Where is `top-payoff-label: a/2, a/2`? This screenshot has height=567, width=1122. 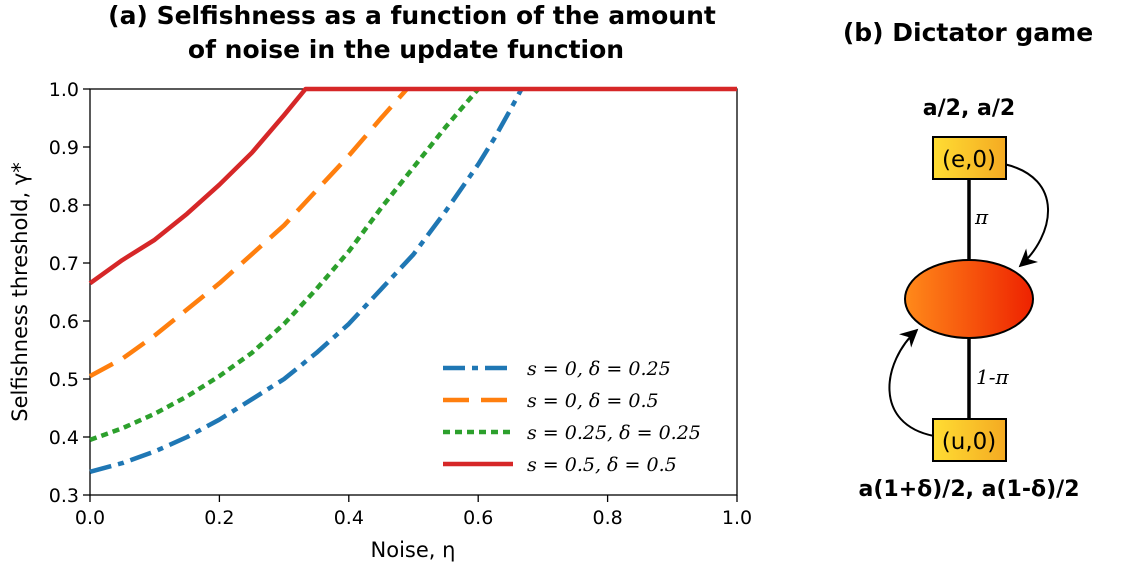
top-payoff-label: a/2, a/2 is located at coordinates (969, 108).